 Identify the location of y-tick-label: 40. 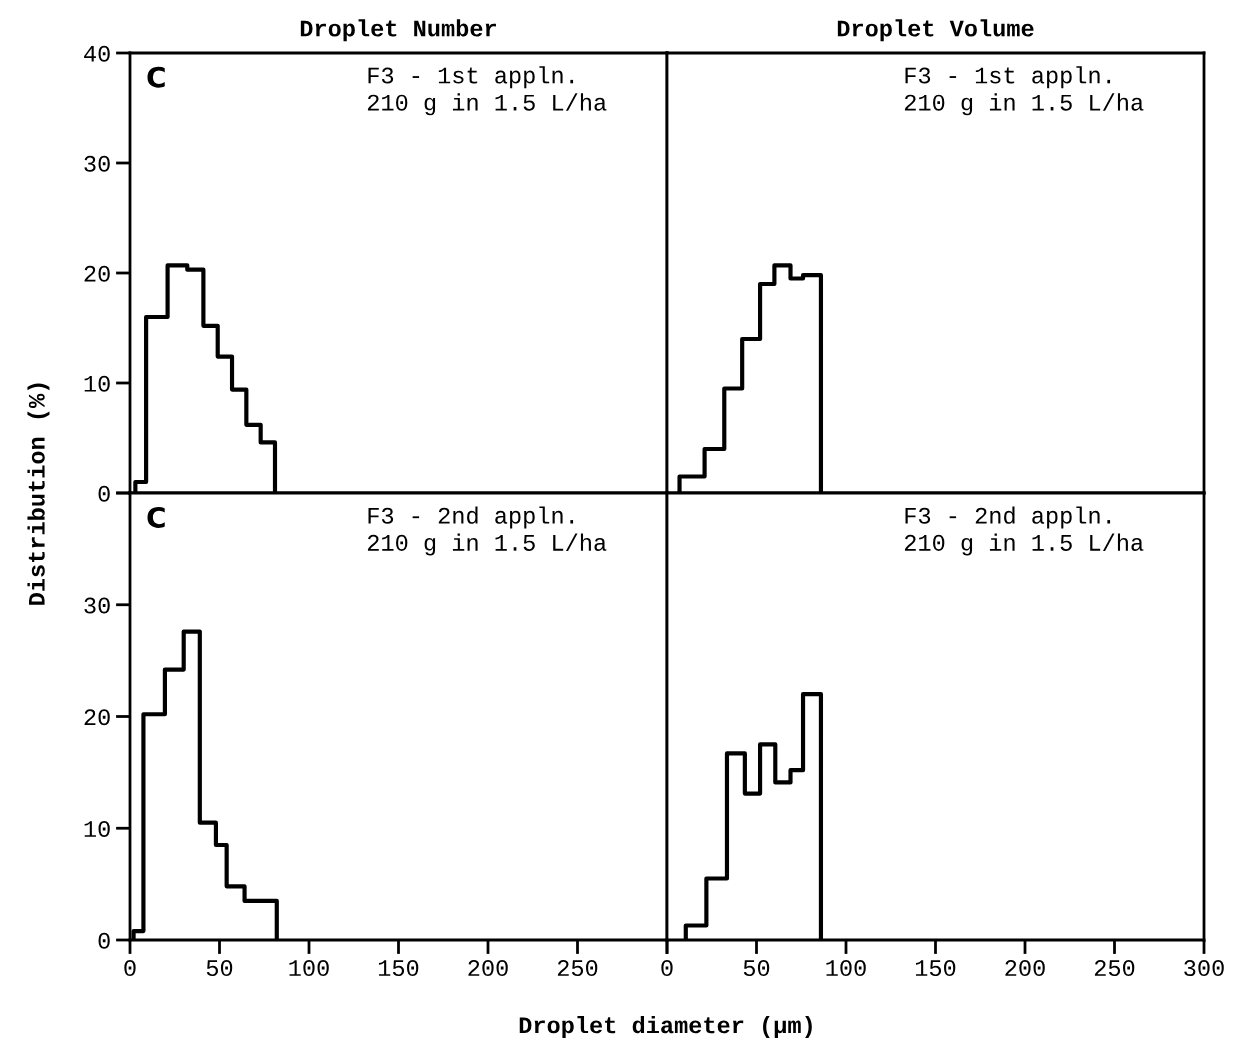
(97, 53).